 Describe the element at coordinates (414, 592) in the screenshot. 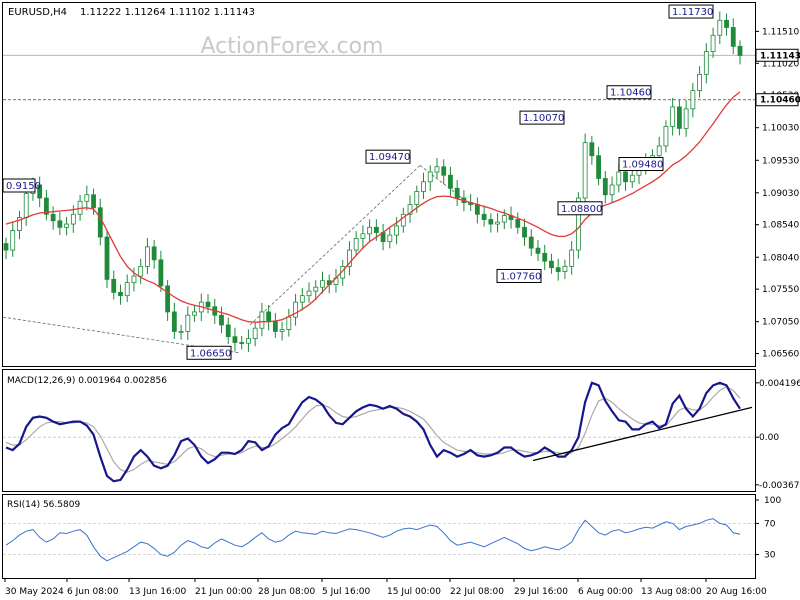

I see `time-axis-label: 15 Jul 00:00` at that location.